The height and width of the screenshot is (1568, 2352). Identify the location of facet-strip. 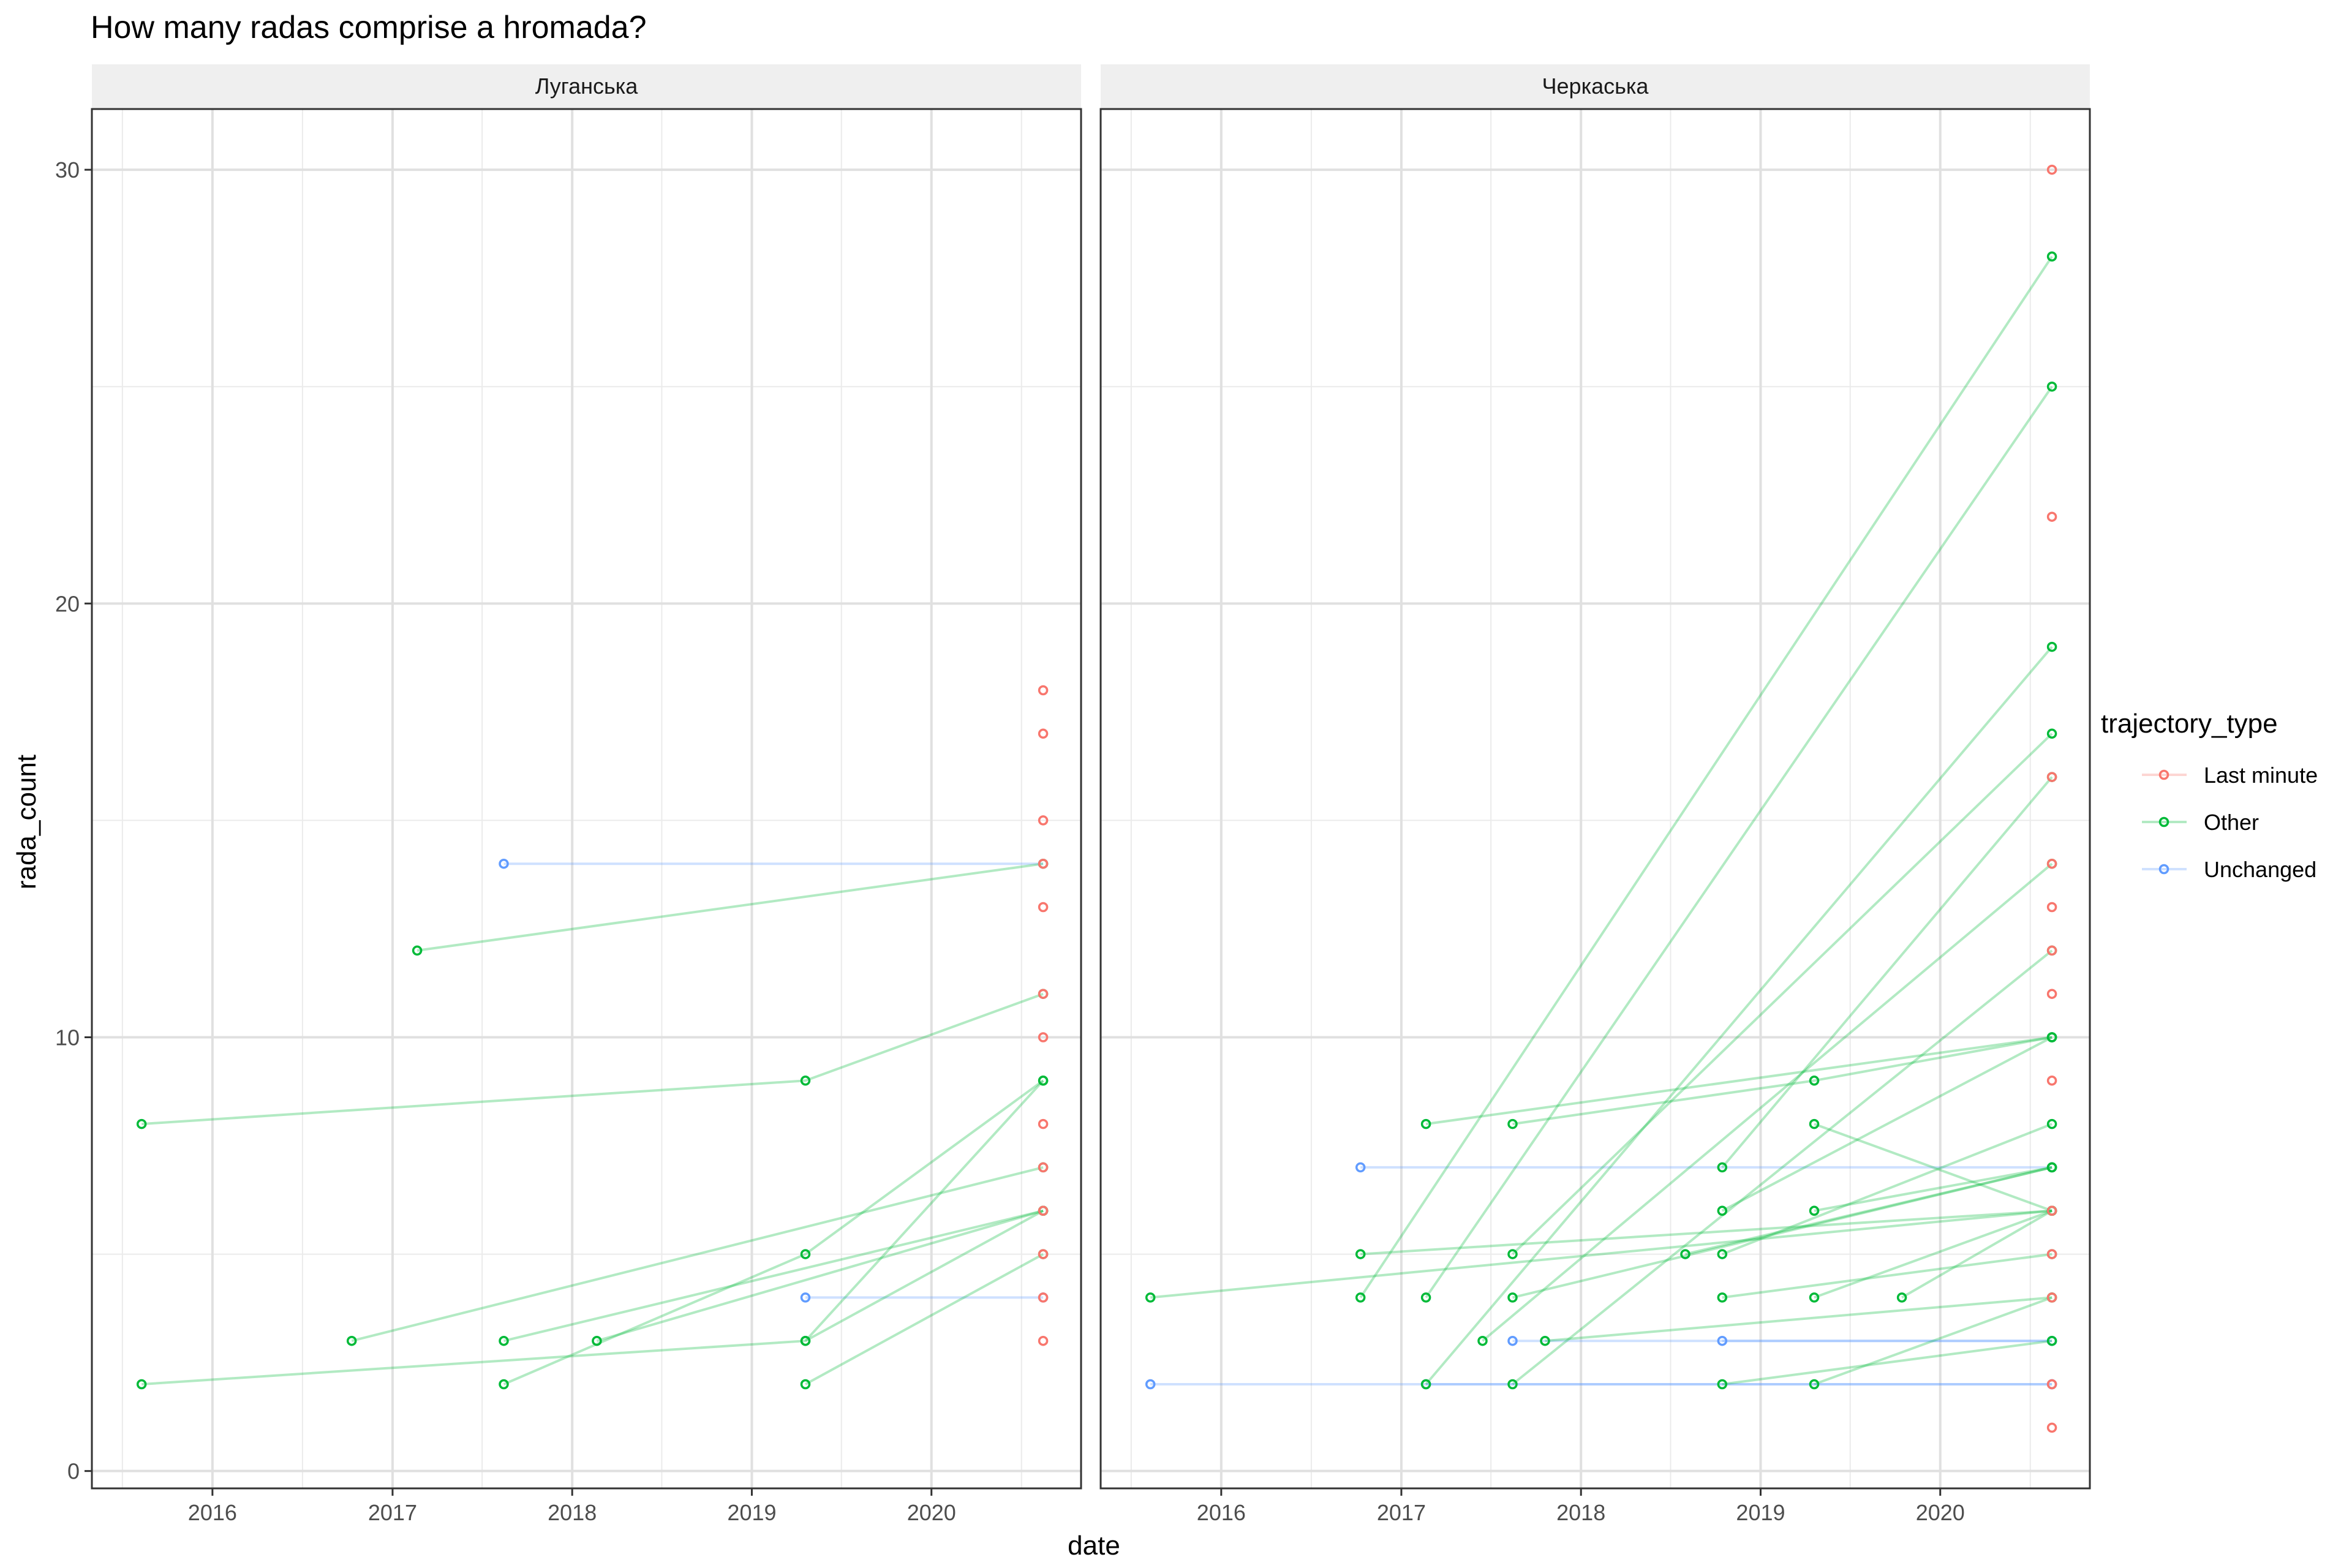
(1596, 87).